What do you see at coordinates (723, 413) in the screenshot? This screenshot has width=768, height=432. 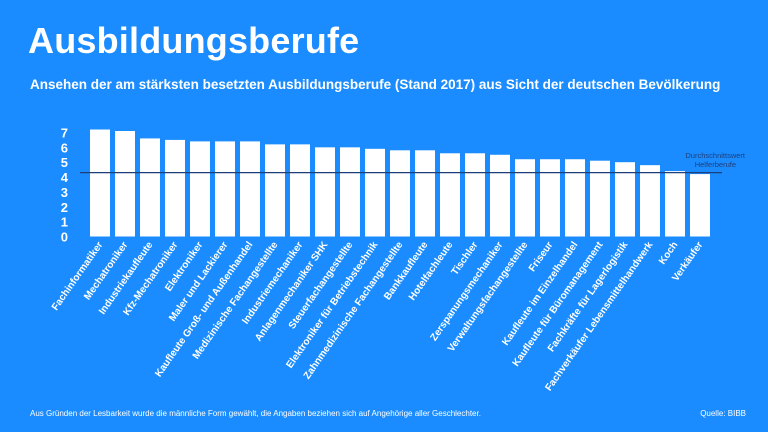 I see `source-note: Quelle: BIBB` at bounding box center [723, 413].